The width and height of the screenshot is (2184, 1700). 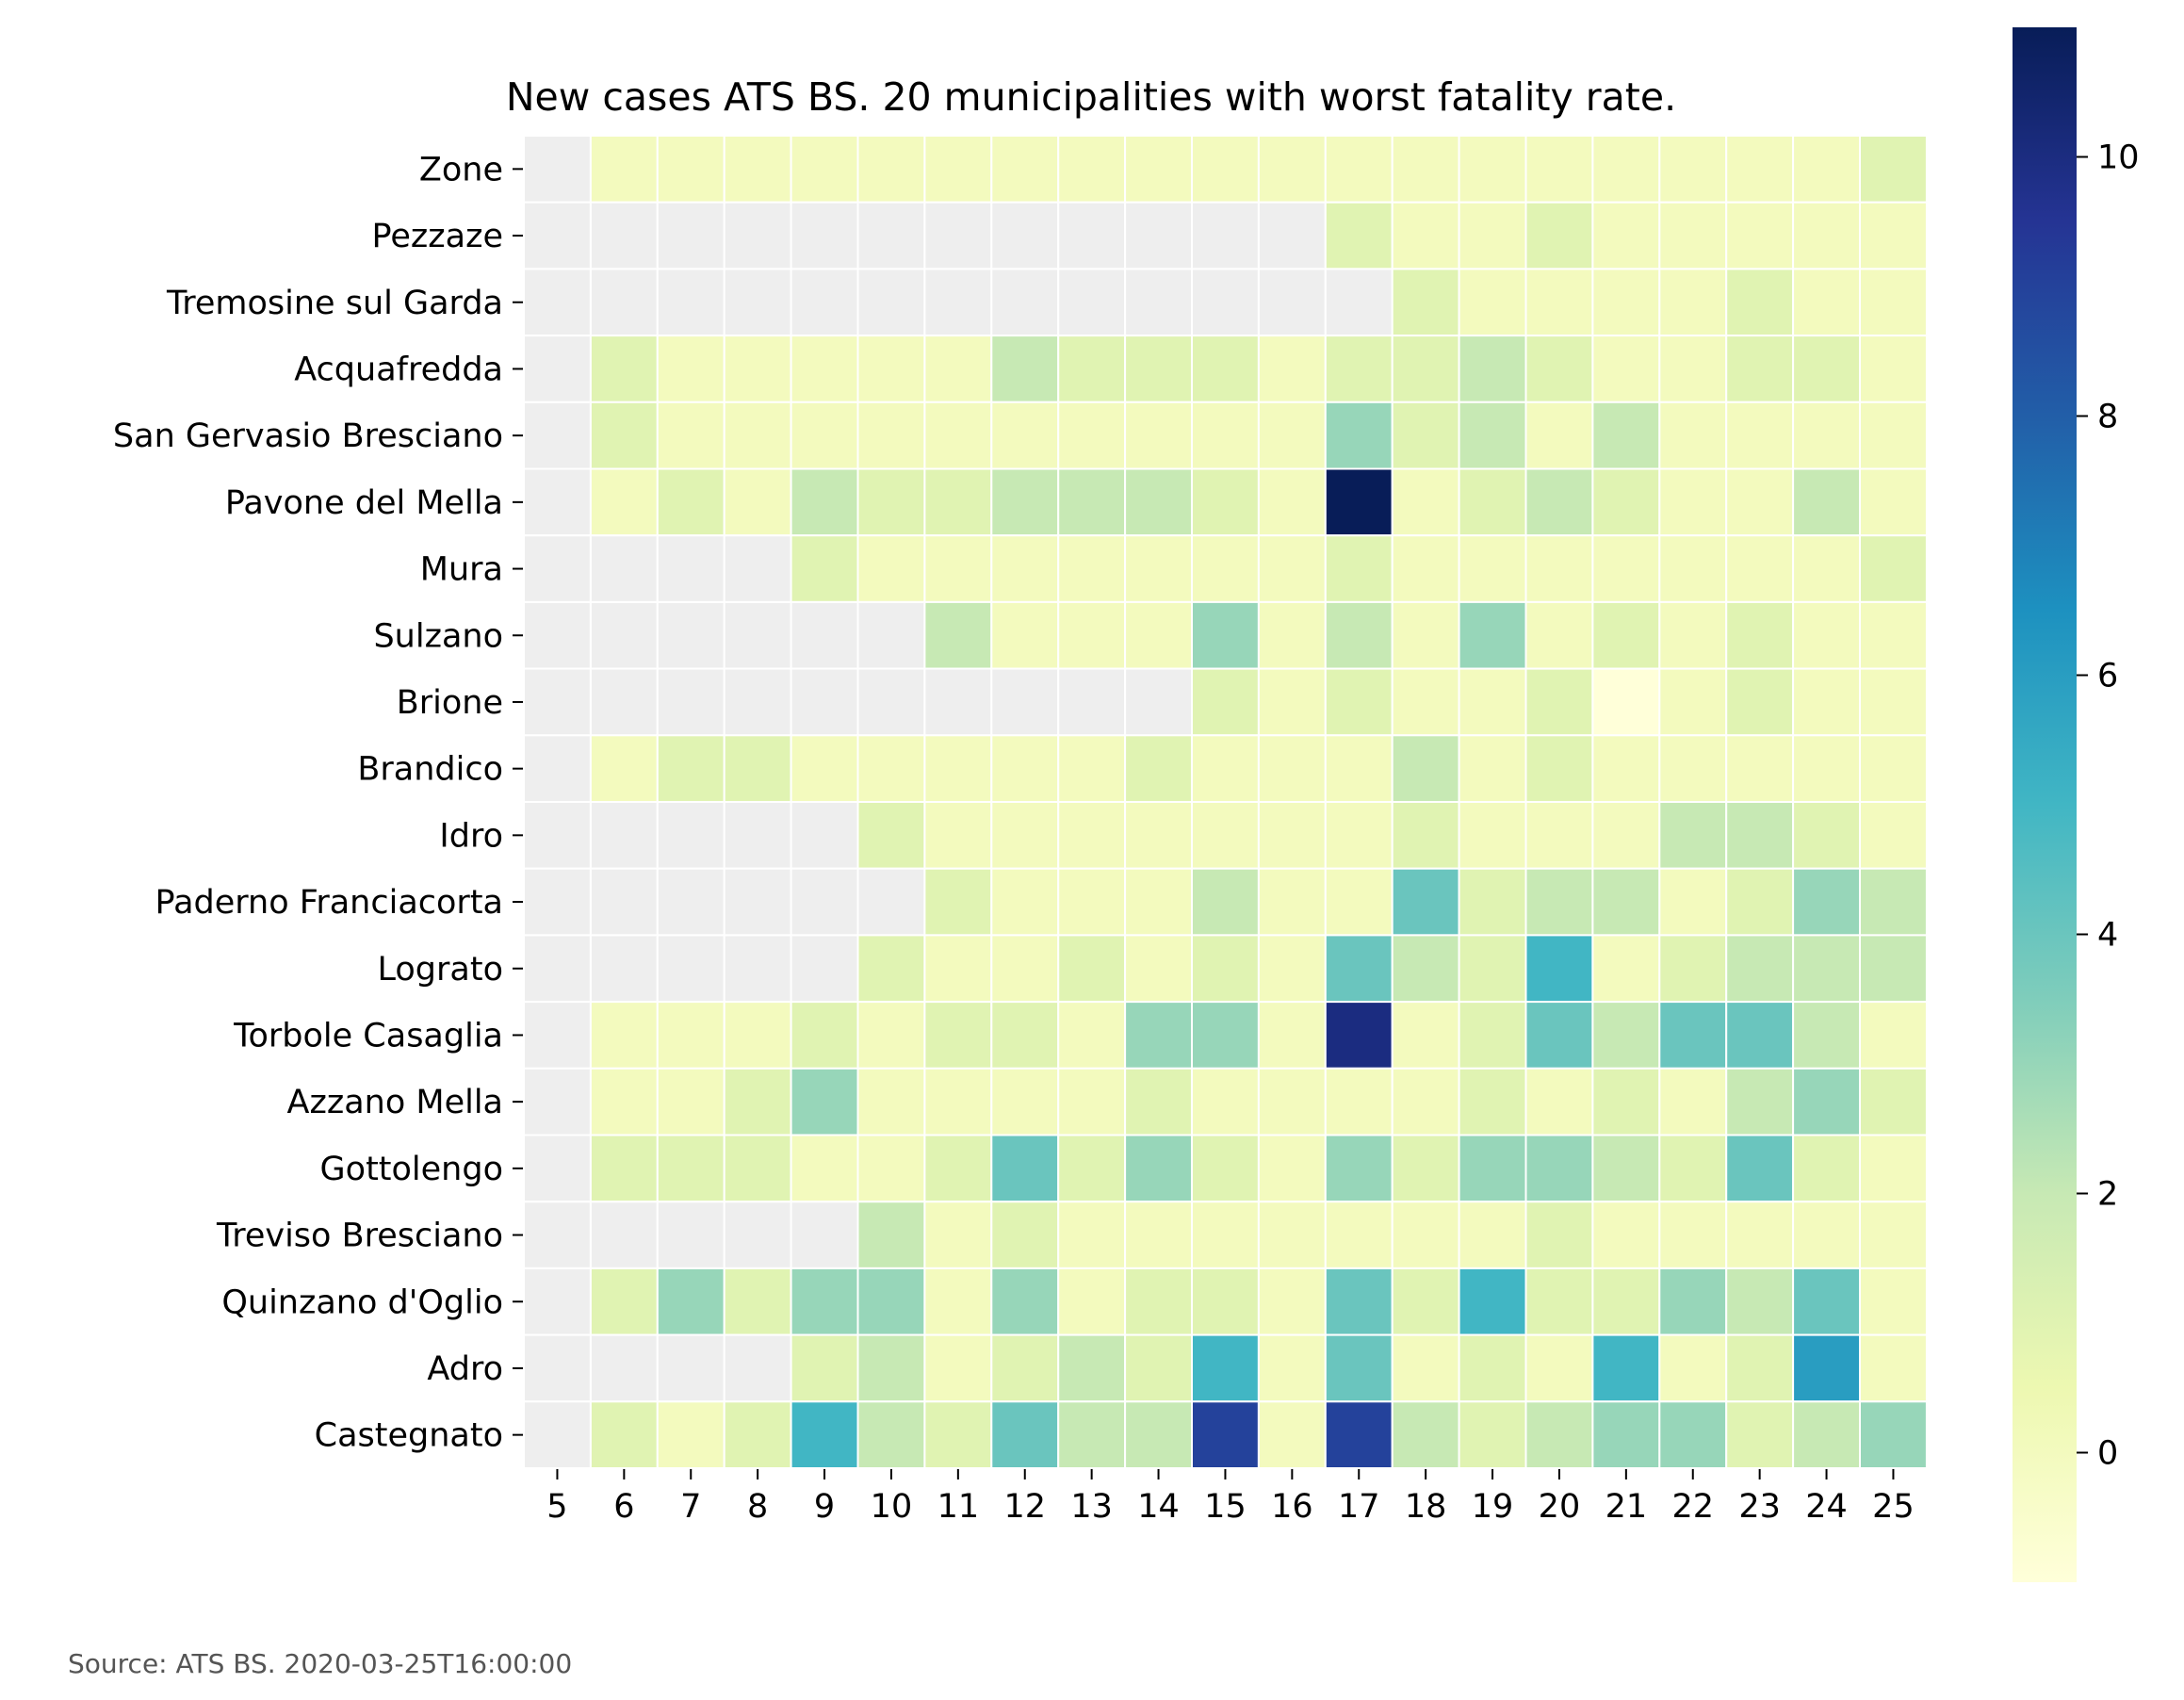 I want to click on y-tick-label: Pavone del Mella, so click(x=364, y=503).